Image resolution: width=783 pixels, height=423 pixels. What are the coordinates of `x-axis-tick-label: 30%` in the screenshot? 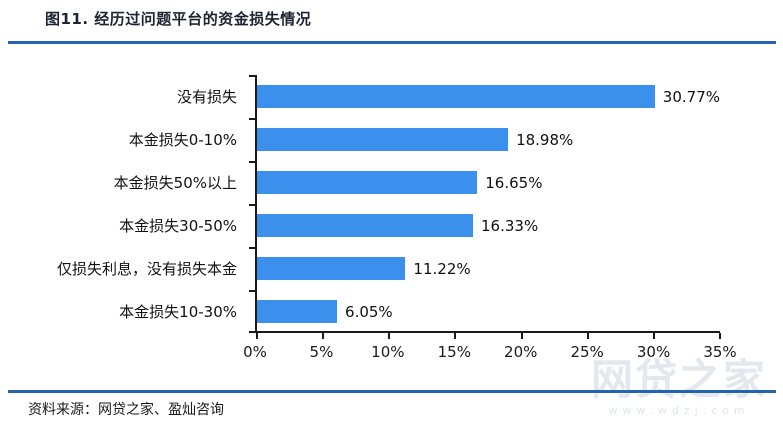 It's located at (653, 352).